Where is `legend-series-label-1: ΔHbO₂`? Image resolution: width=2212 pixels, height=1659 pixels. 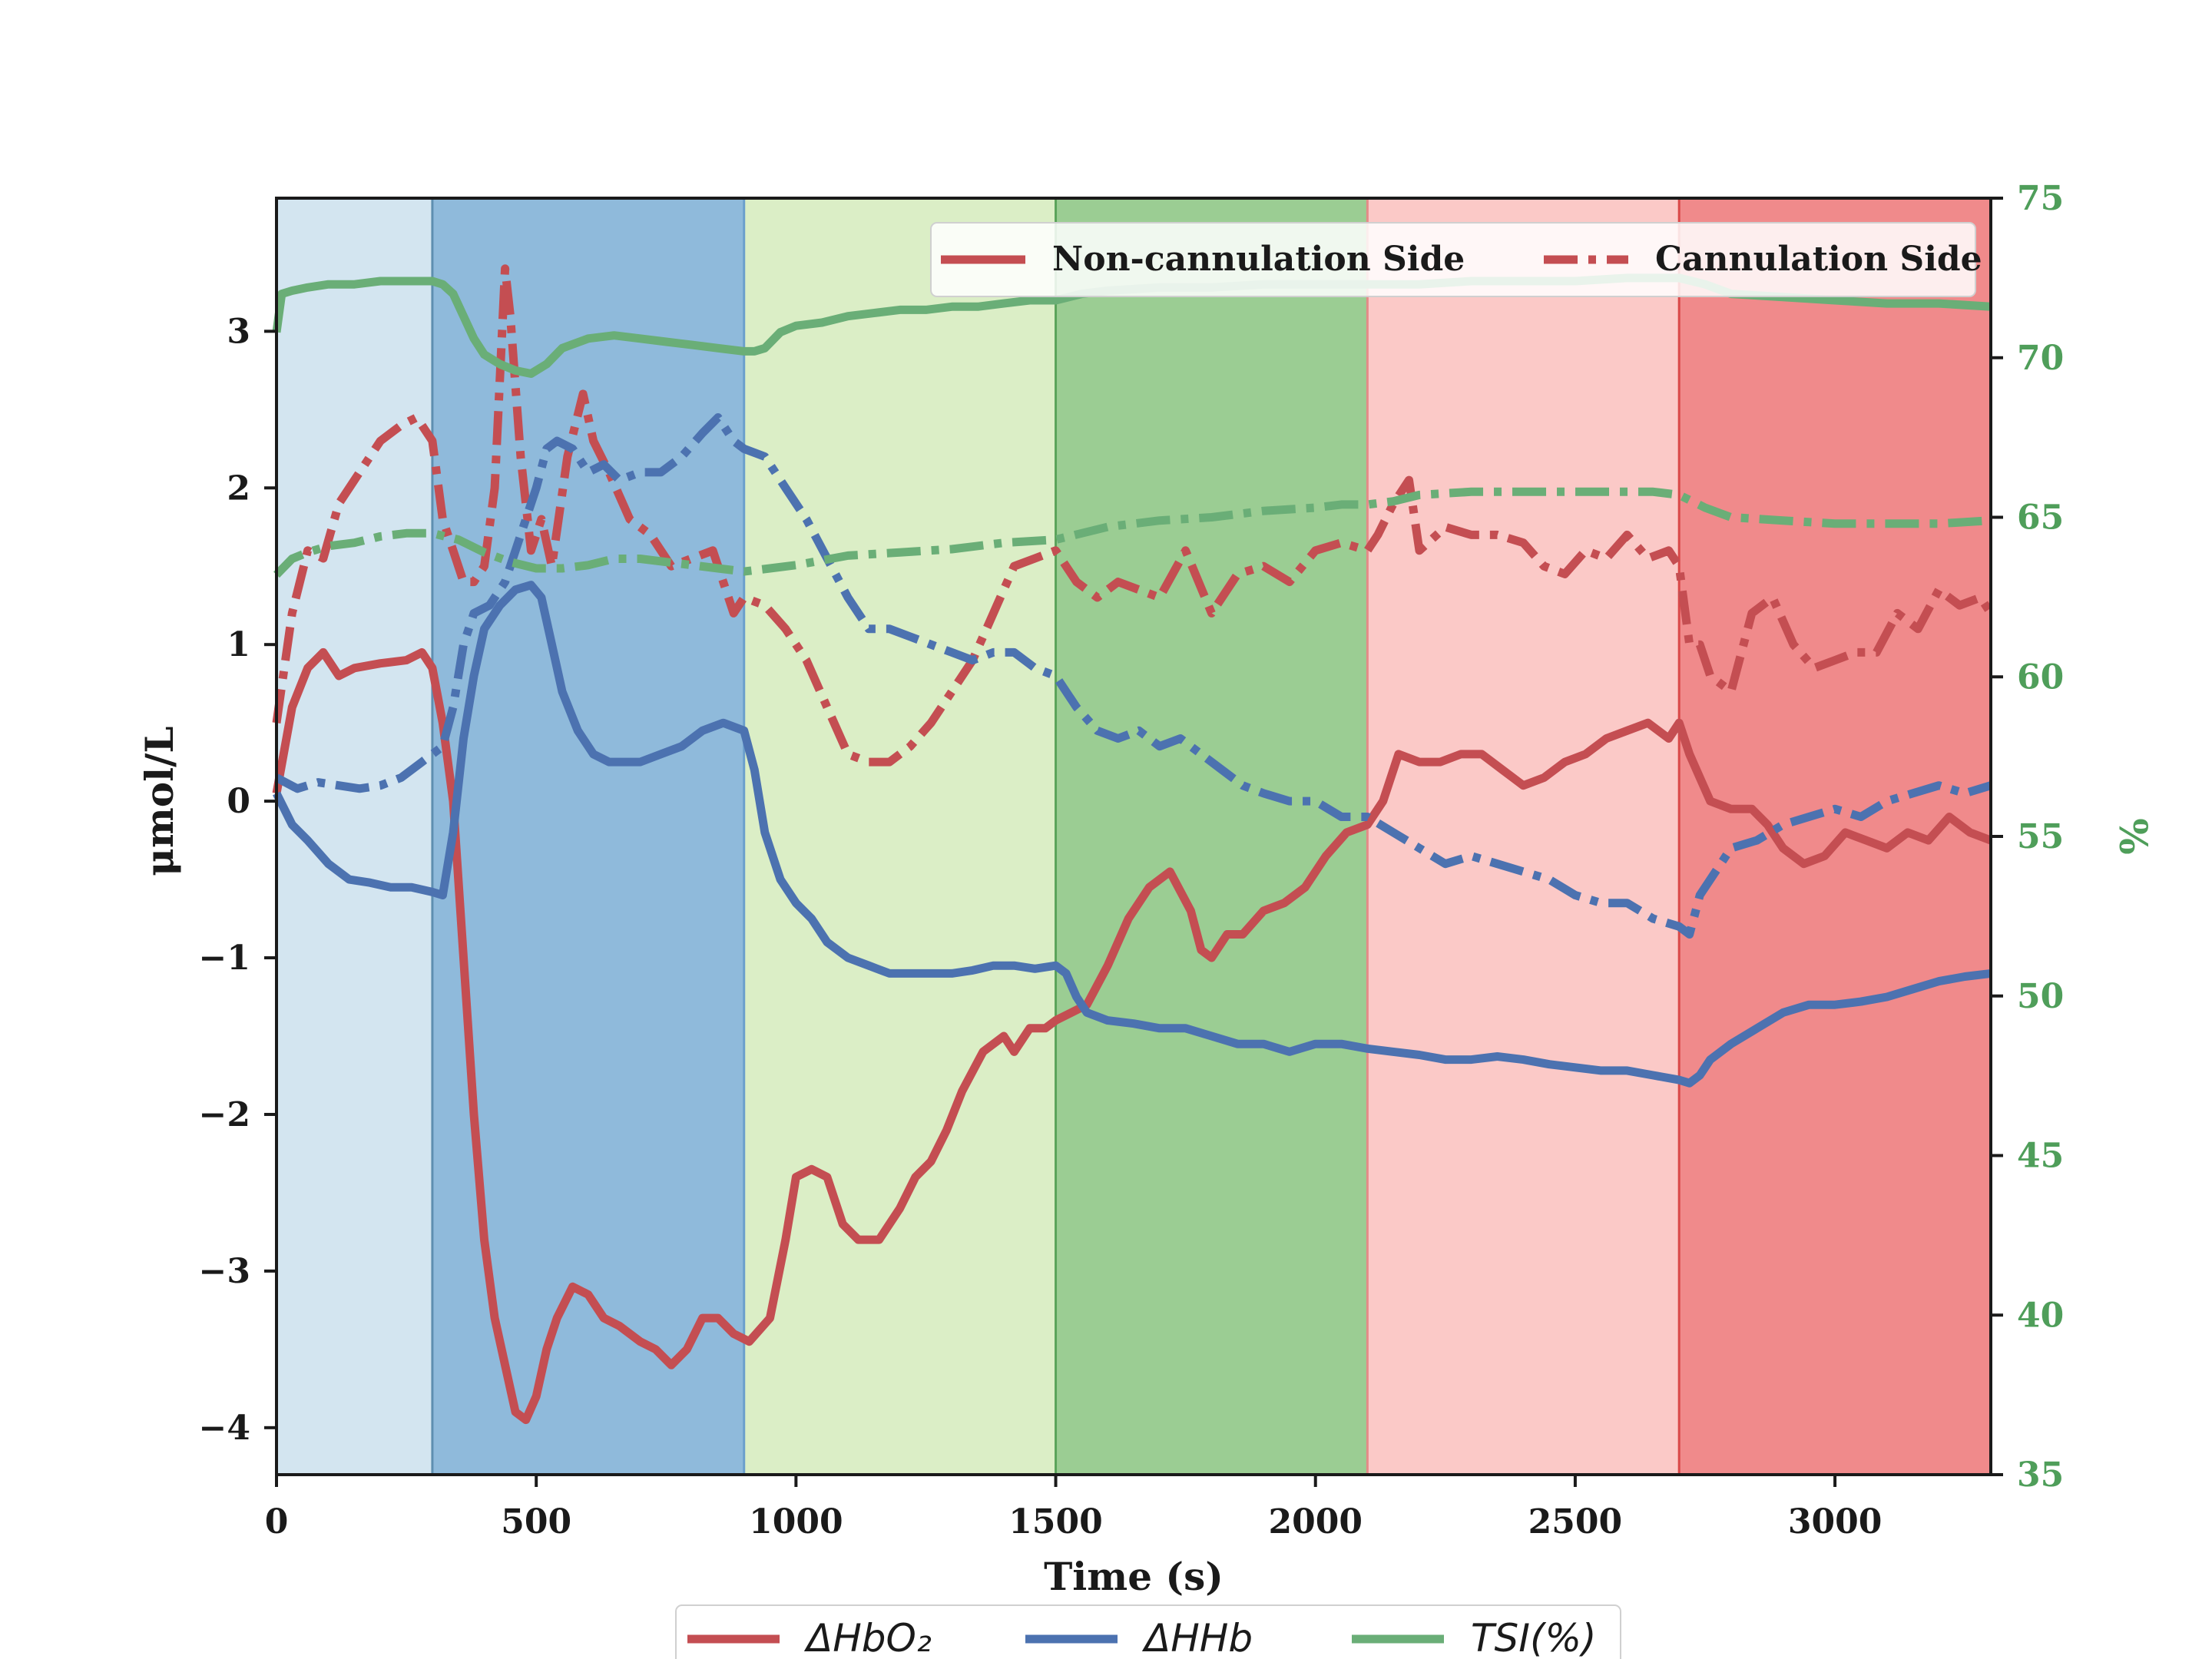
legend-series-label-1: ΔHbO₂ is located at coordinates (868, 1637).